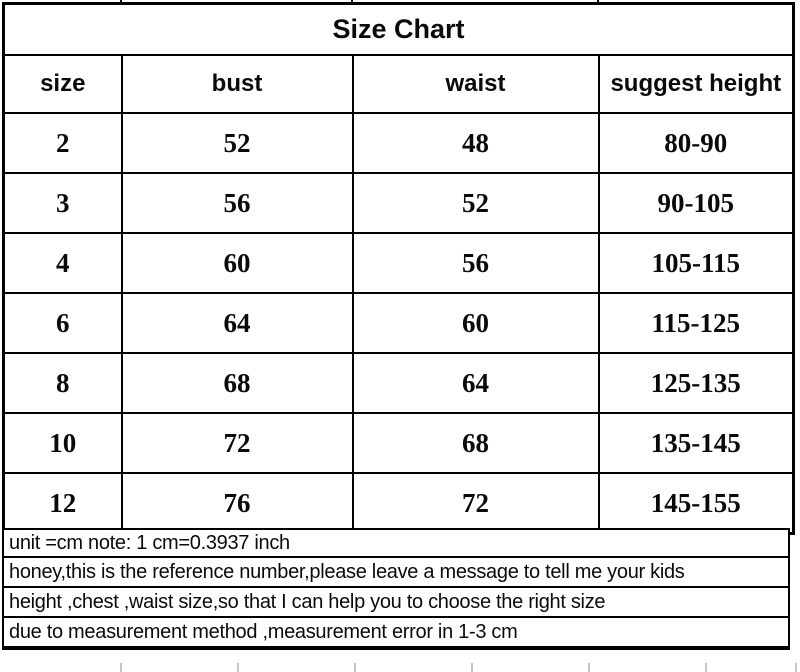  What do you see at coordinates (696, 203) in the screenshot?
I see `cell-height: 90-105` at bounding box center [696, 203].